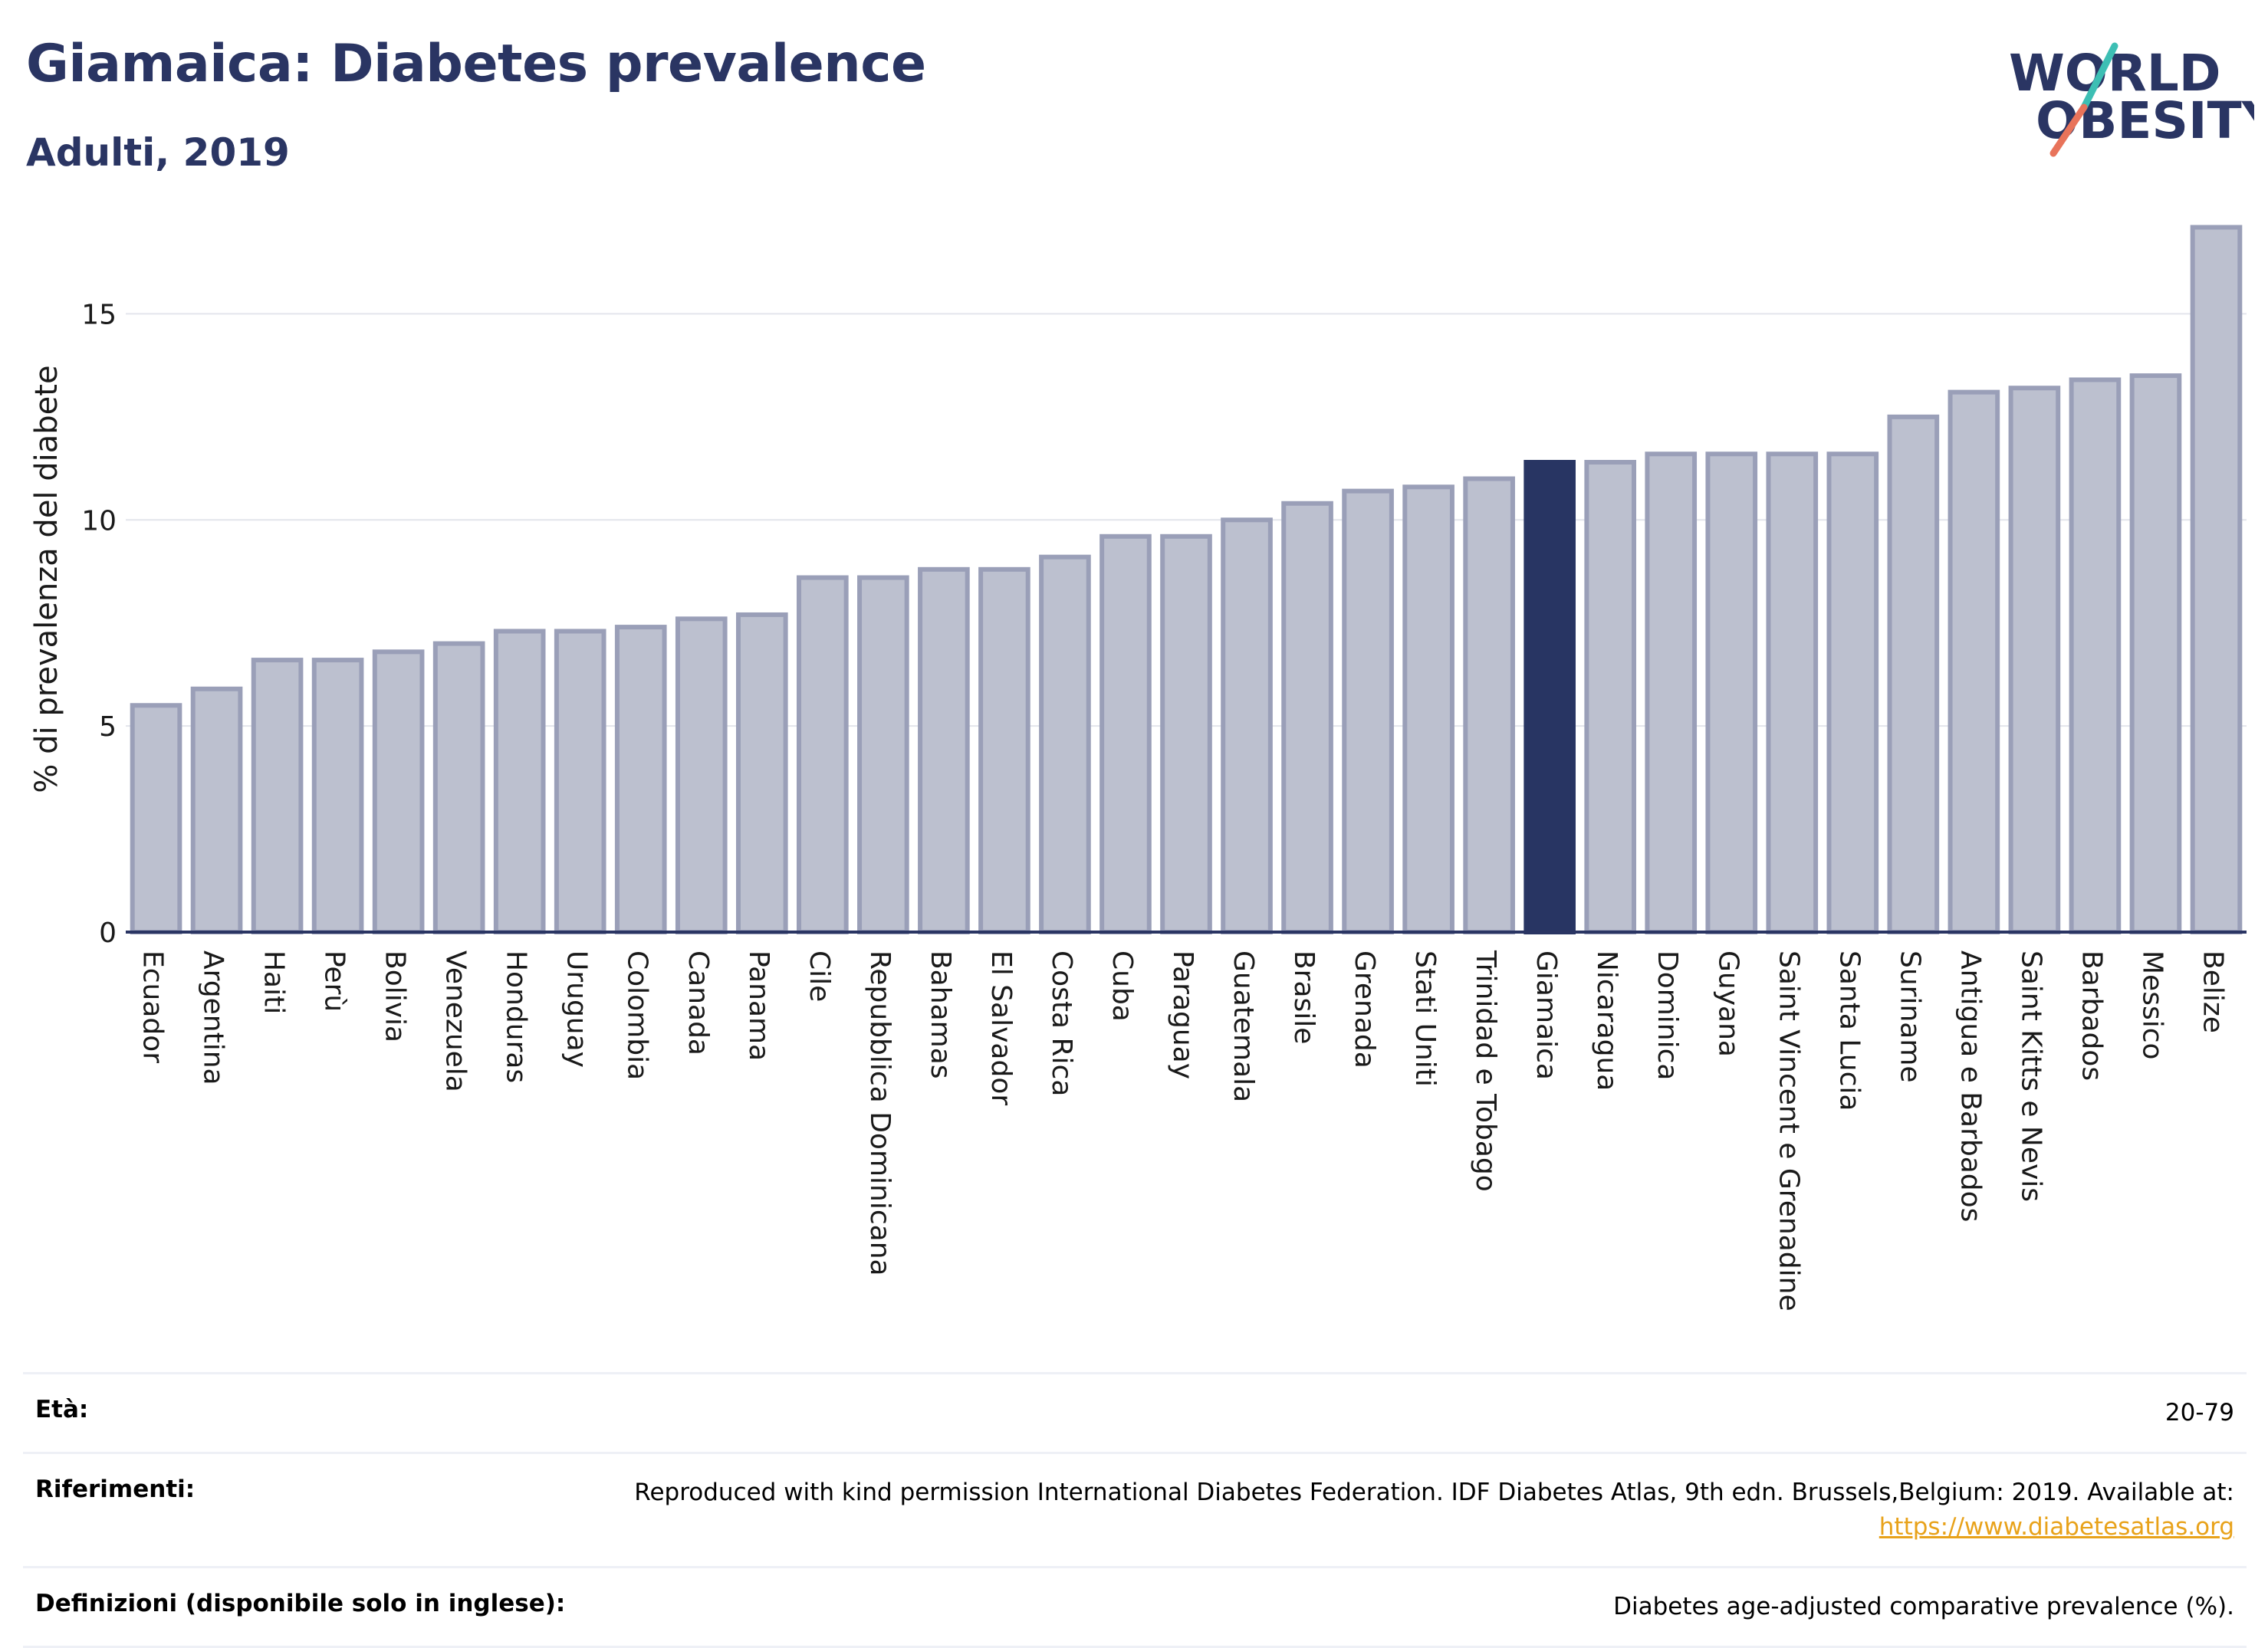 This screenshot has width=2268, height=1648. I want to click on bar-giamaica, so click(1550, 697).